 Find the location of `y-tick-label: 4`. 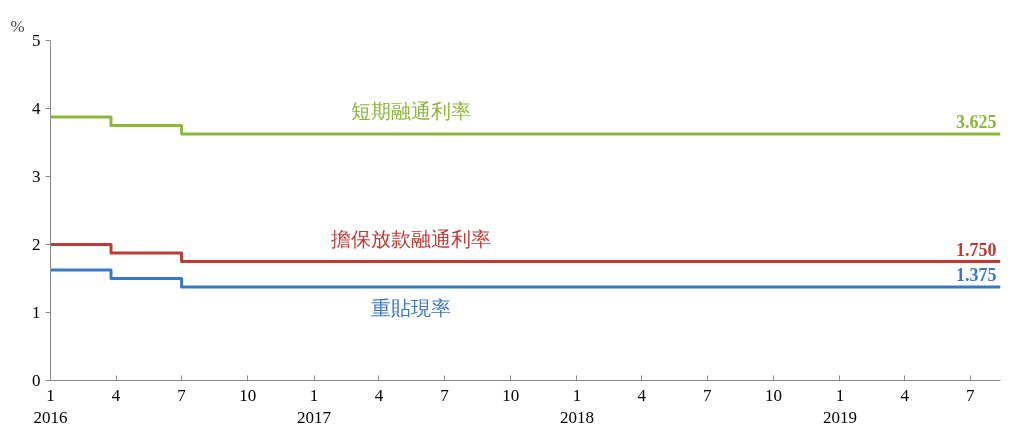

y-tick-label: 4 is located at coordinates (36, 108).